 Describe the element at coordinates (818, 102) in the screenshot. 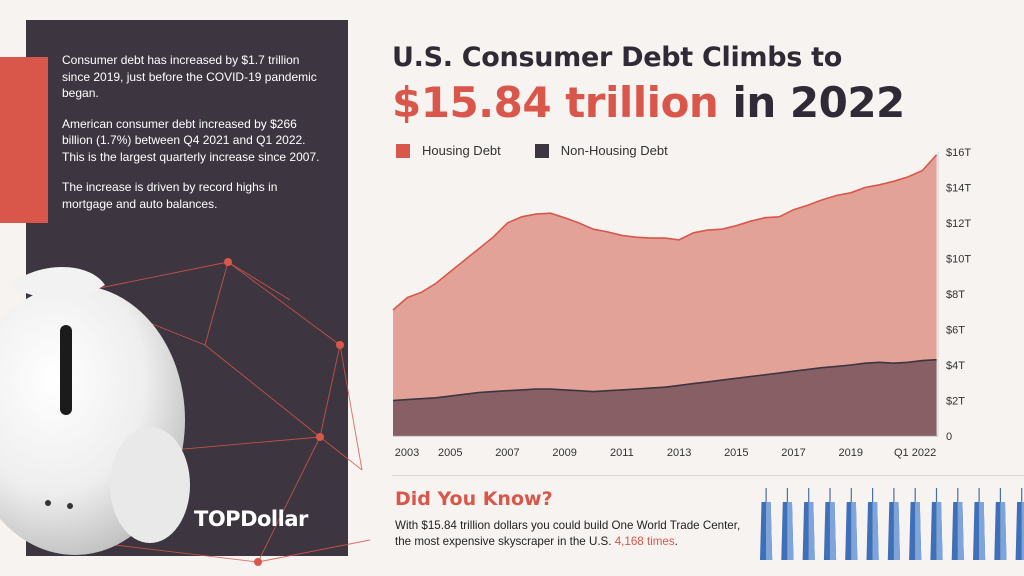

I see `title-rest: in 2022` at that location.